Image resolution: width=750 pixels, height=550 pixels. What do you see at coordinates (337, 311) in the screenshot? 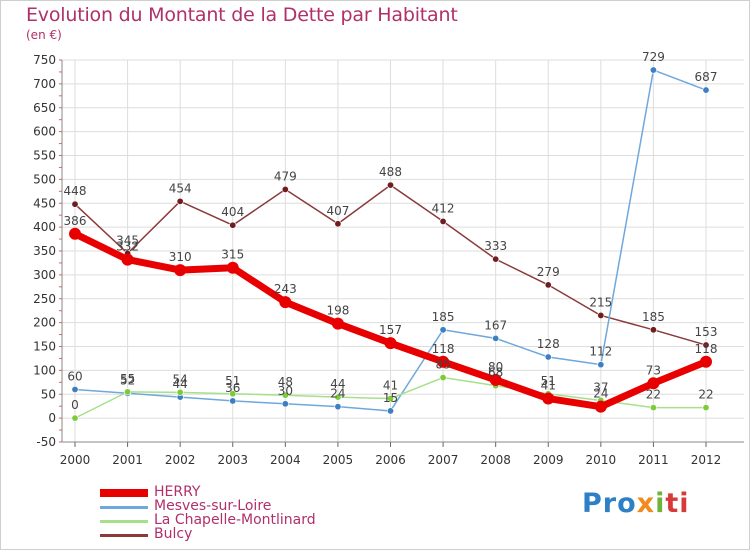
I see `data-label: 198` at bounding box center [337, 311].